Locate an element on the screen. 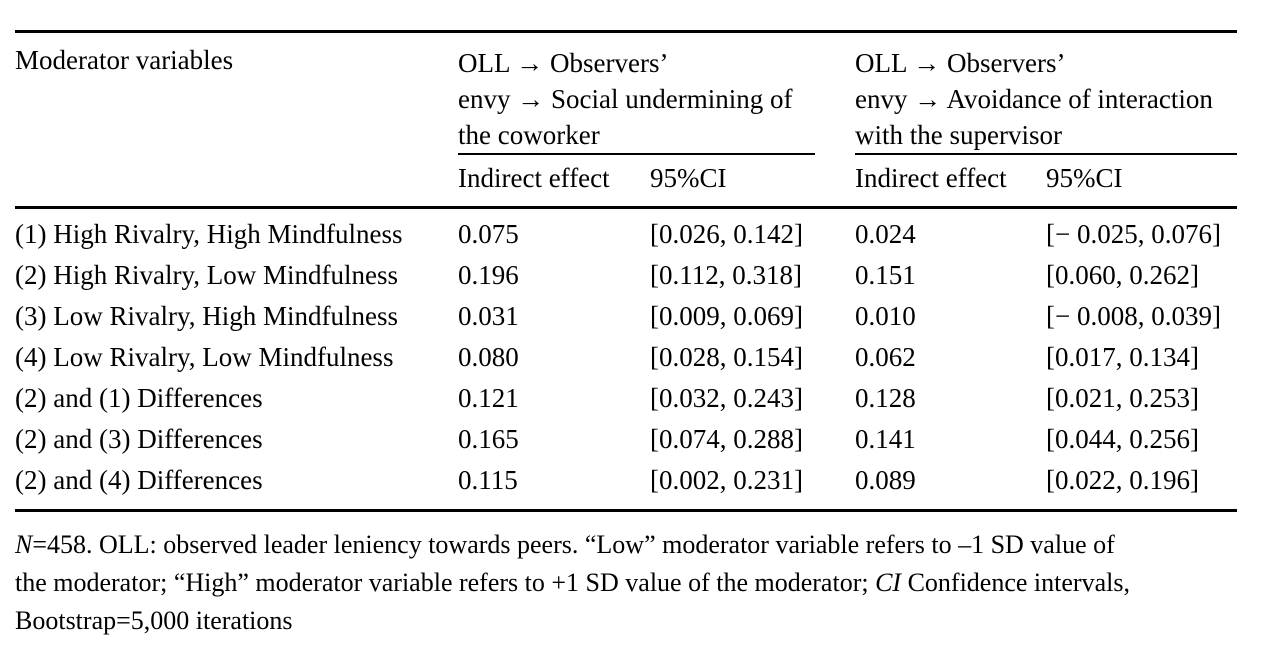 Image resolution: width=1269 pixels, height=658 pixels. ci-value: [− 0.008, 0.039] is located at coordinates (1133, 316).